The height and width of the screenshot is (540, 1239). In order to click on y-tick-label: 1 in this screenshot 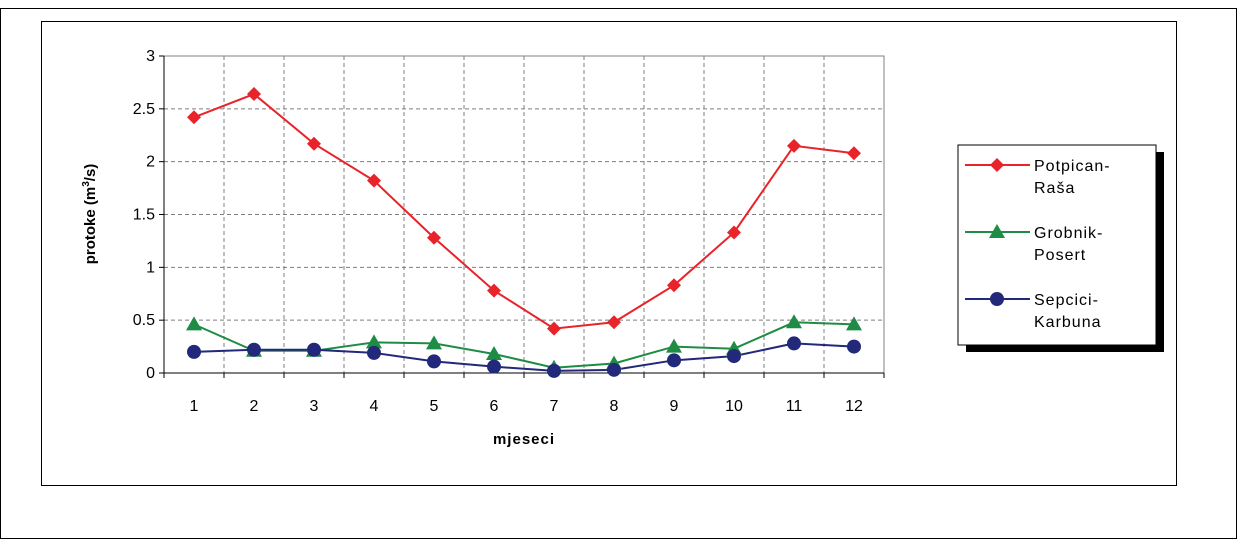, I will do `click(150, 267)`.